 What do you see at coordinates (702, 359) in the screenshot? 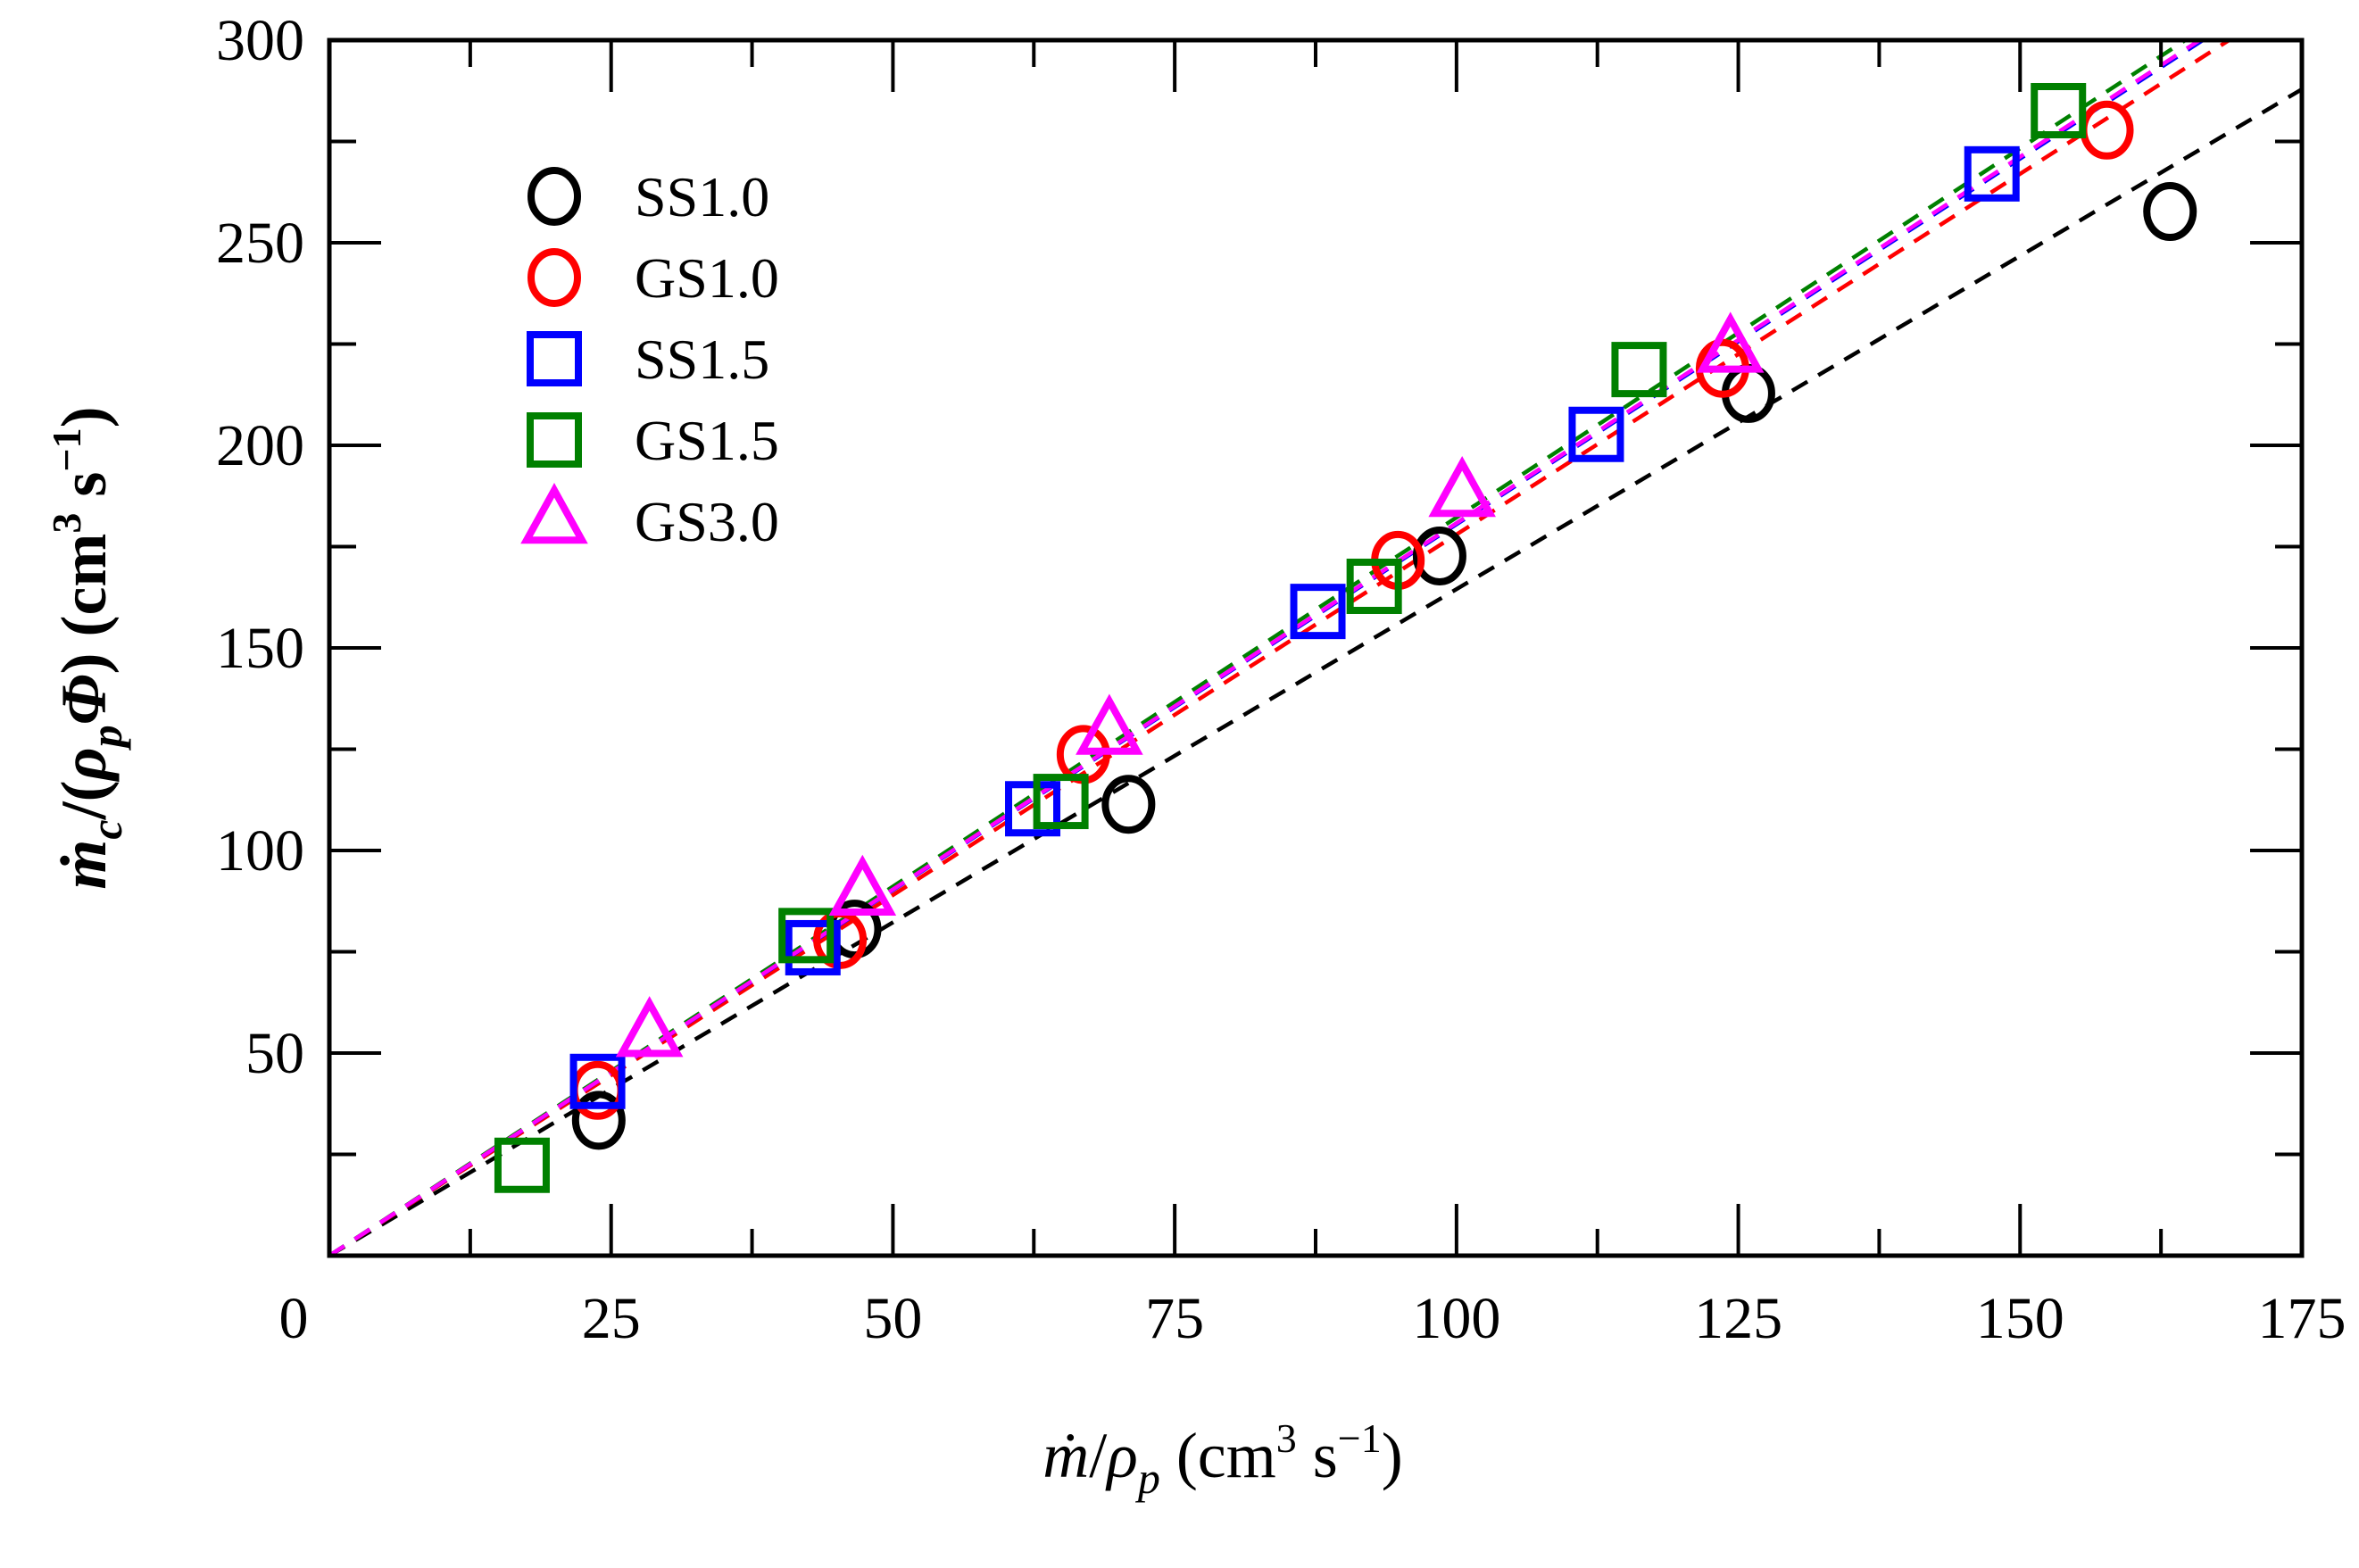
I see `legend-label: SS1.5` at bounding box center [702, 359].